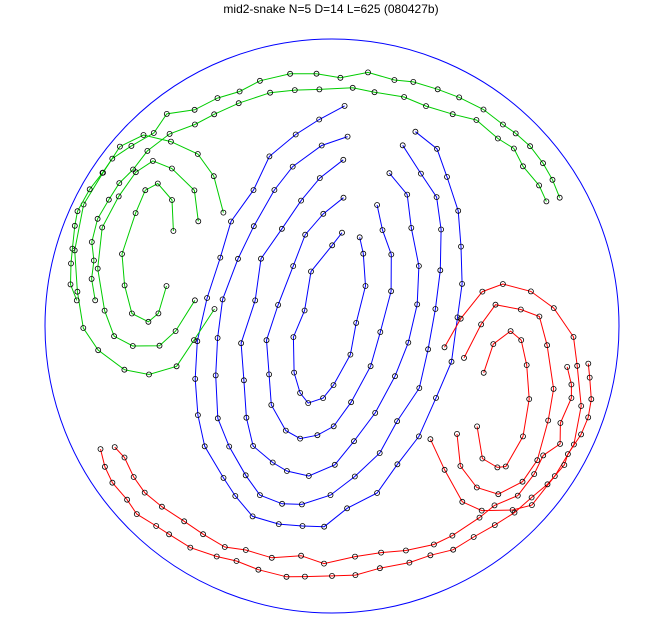 The height and width of the screenshot is (635, 662). Describe the element at coordinates (147, 252) in the screenshot. I see `snake-path-green` at that location.